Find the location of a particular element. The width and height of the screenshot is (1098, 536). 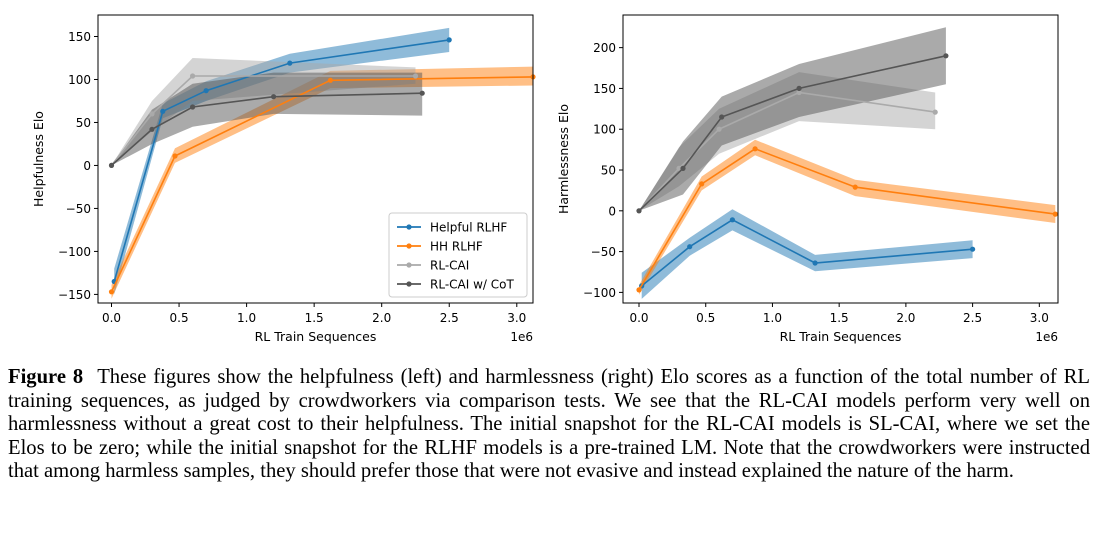

y-tick-label: −150 is located at coordinates (74, 295).